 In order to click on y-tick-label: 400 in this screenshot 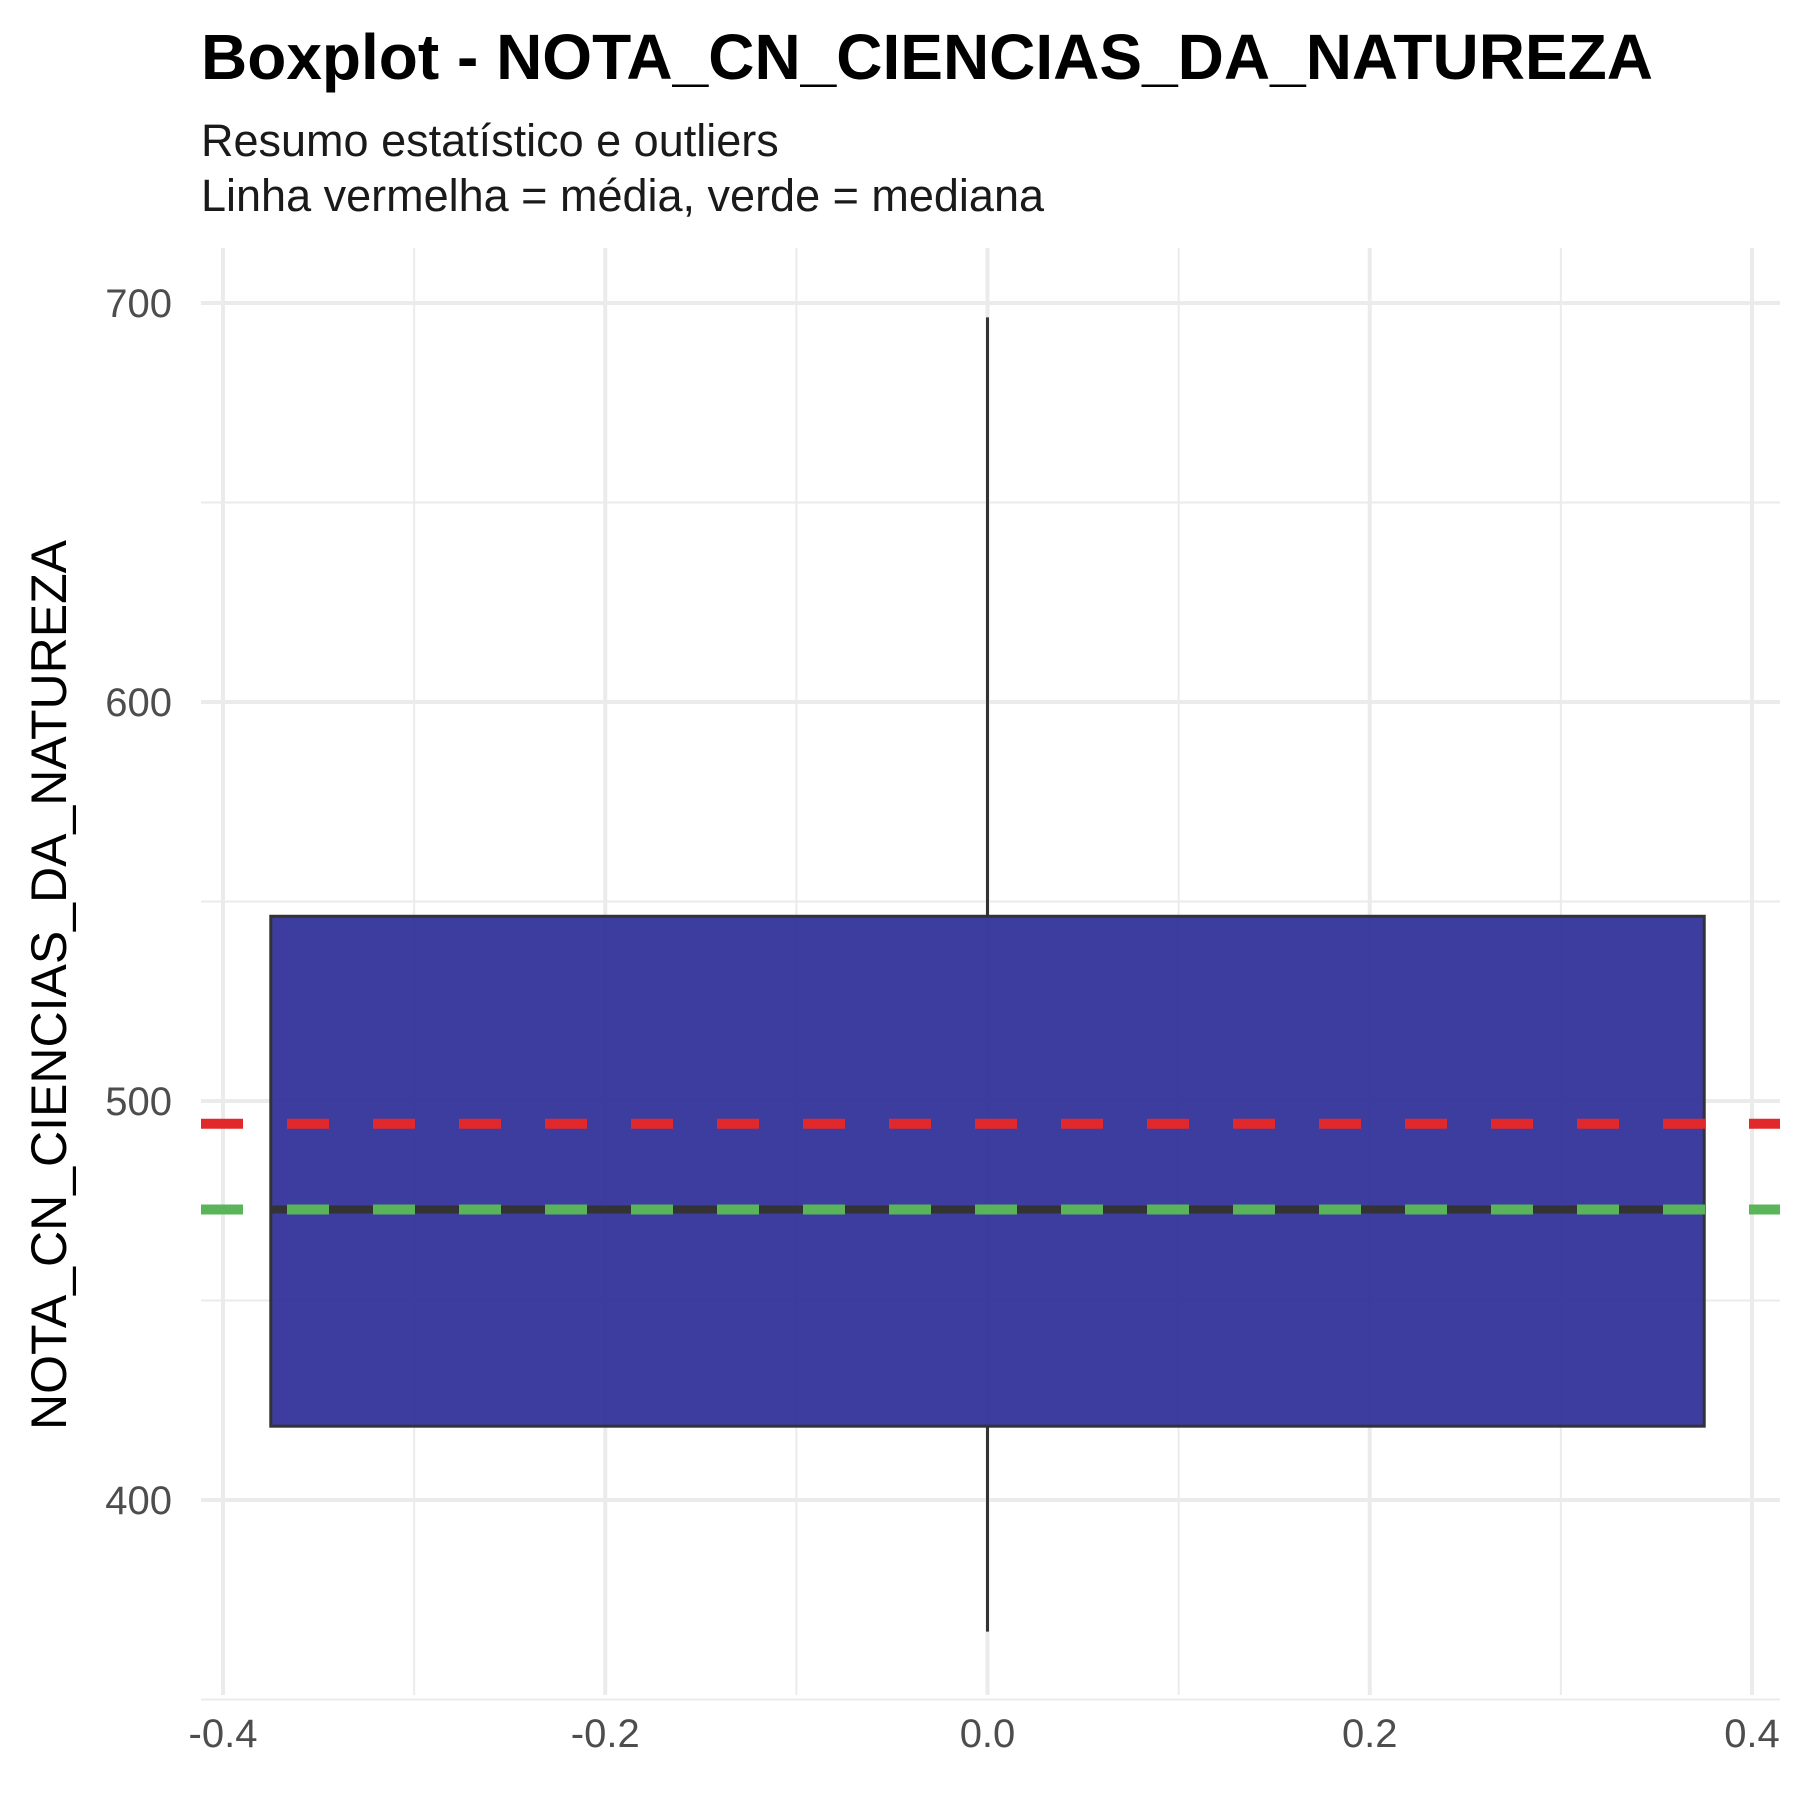, I will do `click(138, 1501)`.